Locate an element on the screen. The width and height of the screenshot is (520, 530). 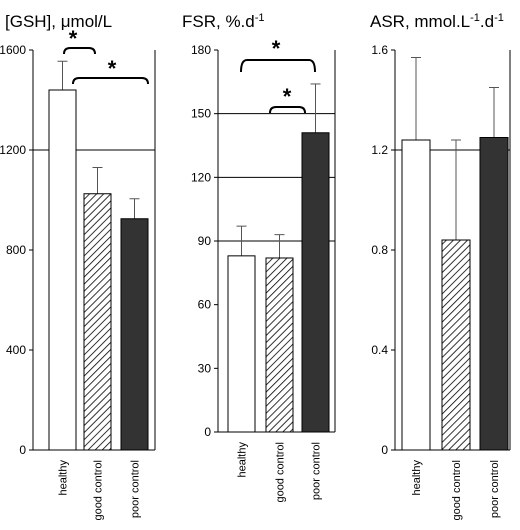
y-tick-label: 60 is located at coordinates (205, 305).